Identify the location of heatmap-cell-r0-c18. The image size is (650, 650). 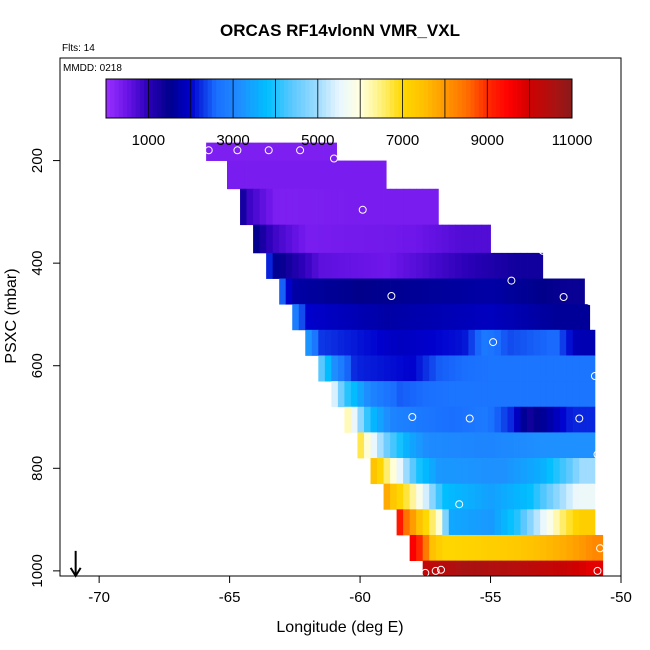
(327, 151).